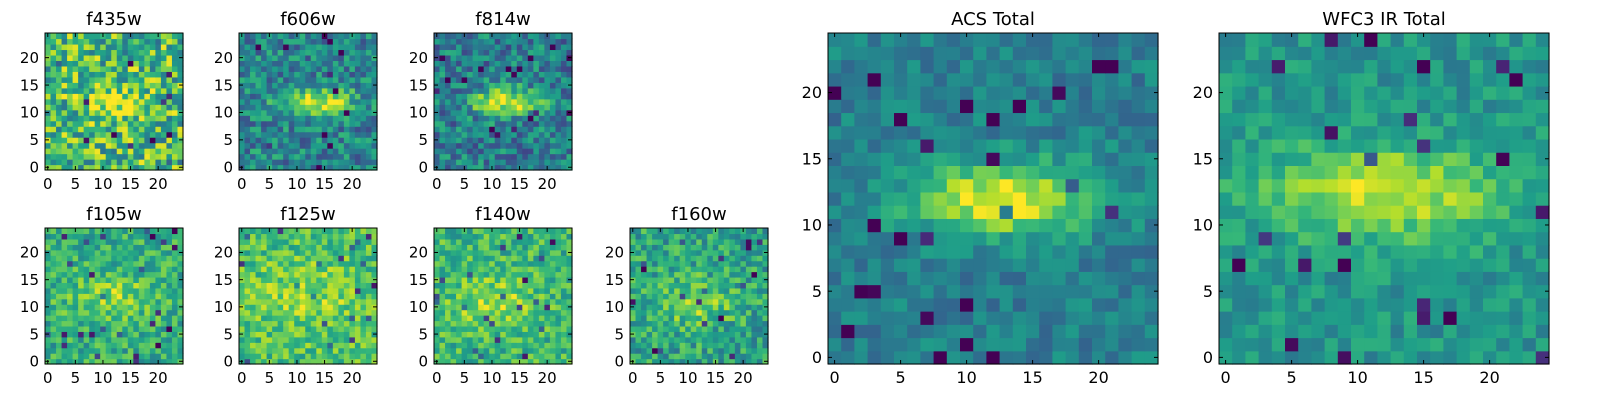 The height and width of the screenshot is (400, 1600). Describe the element at coordinates (423, 334) in the screenshot. I see `y-tick-label: 5` at that location.